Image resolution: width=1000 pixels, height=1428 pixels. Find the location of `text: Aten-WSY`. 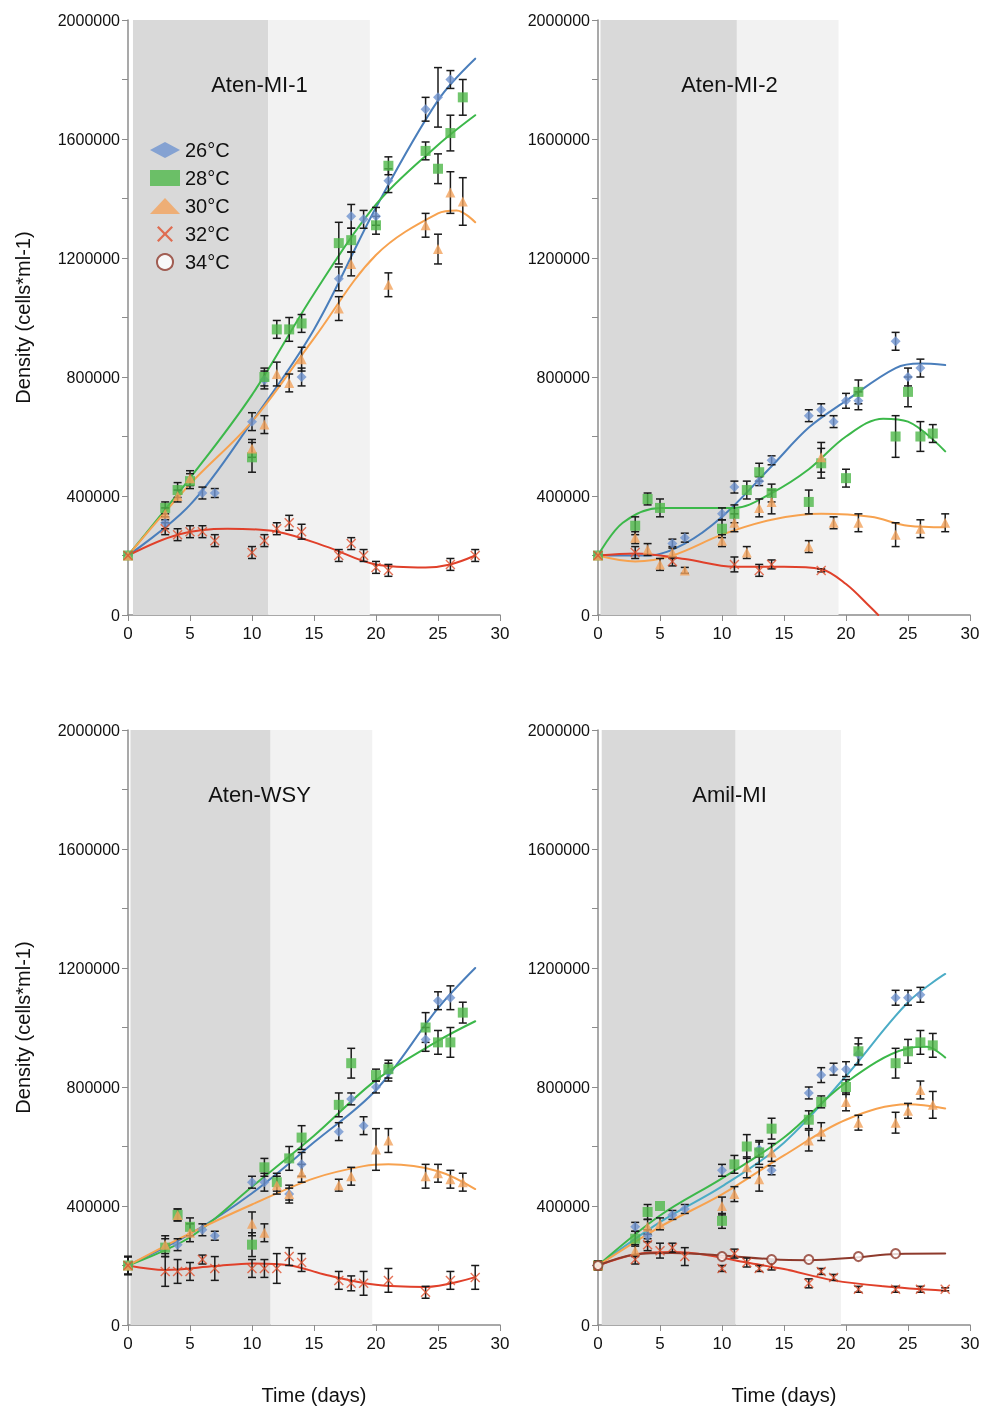

text: Aten-WSY is located at coordinates (260, 794).